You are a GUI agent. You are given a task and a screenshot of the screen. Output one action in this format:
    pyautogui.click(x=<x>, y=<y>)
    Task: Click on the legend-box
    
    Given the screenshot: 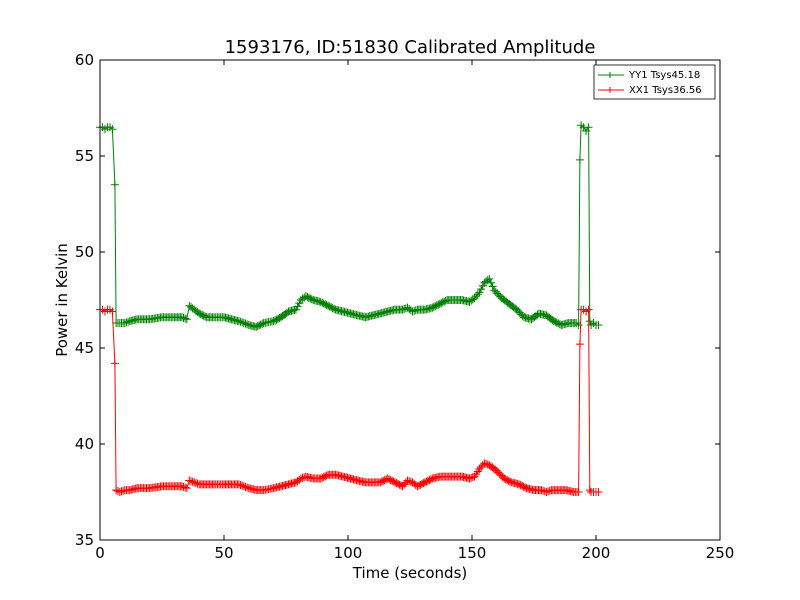 What is the action you would take?
    pyautogui.click(x=654, y=82)
    